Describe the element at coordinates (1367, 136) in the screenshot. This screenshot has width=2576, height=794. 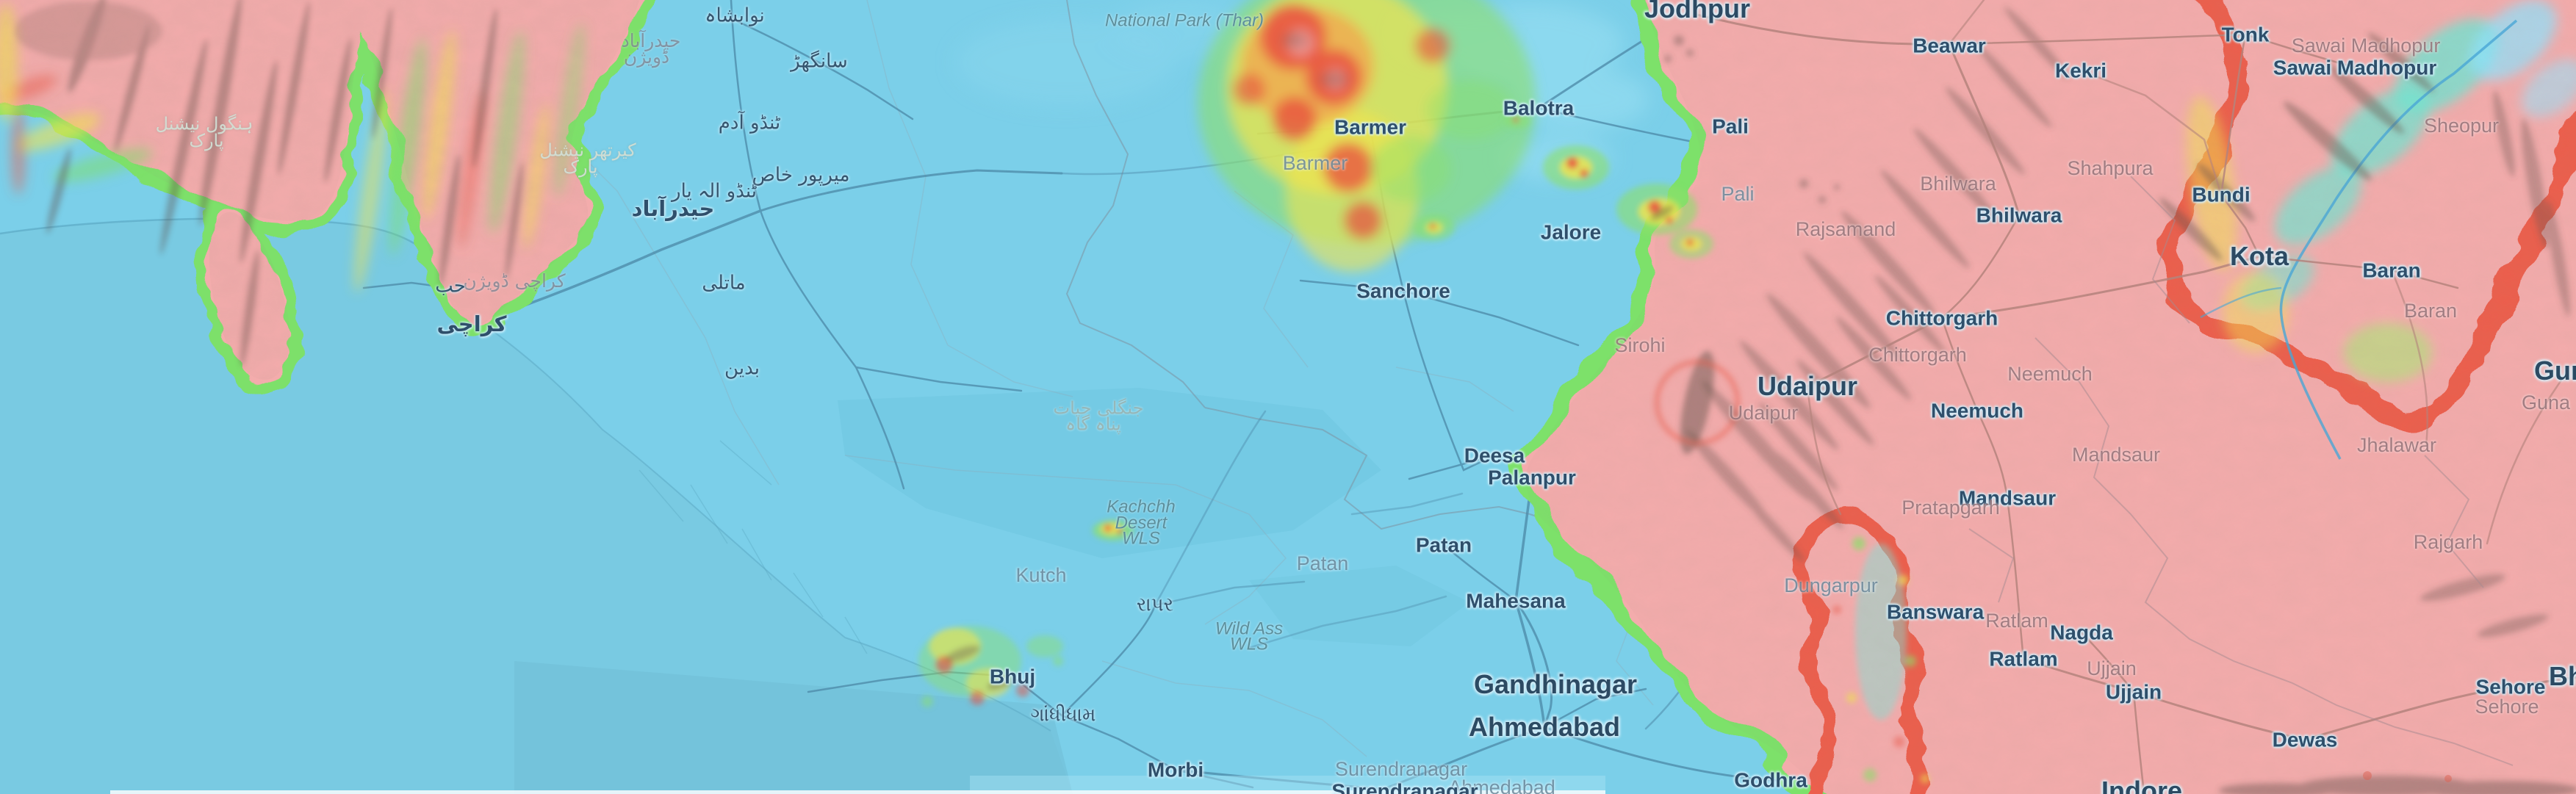
I see `thar-hills` at that location.